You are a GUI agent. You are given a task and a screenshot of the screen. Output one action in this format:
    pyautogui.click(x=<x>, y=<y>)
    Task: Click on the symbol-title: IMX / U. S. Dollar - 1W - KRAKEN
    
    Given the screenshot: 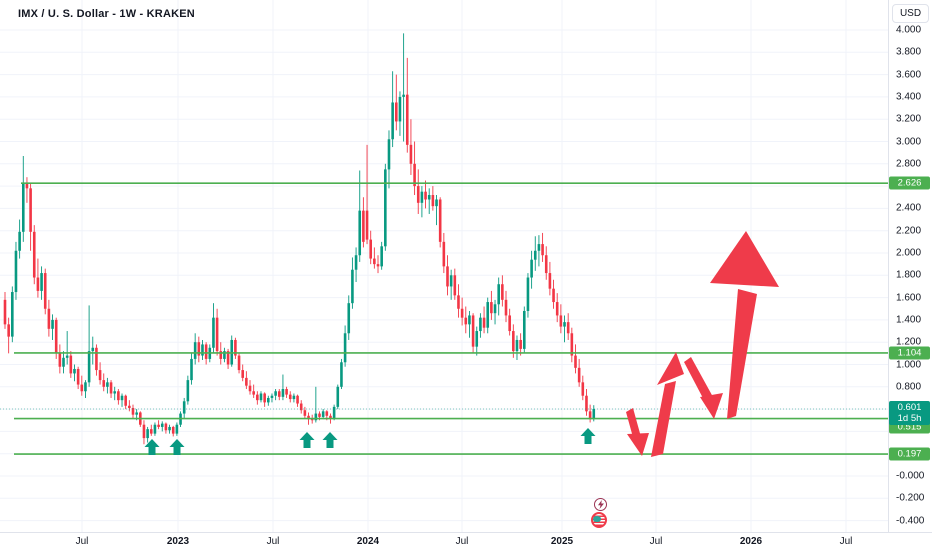 What is the action you would take?
    pyautogui.click(x=106, y=14)
    